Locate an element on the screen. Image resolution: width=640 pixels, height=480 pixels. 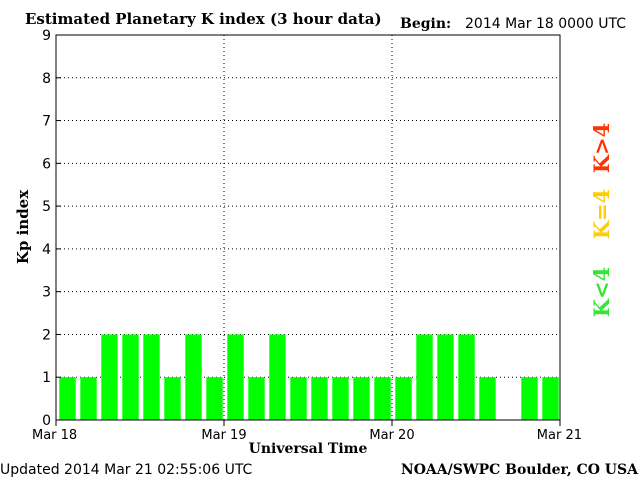
legend: K<4 K=4 K>4 is located at coordinates (601, 220).